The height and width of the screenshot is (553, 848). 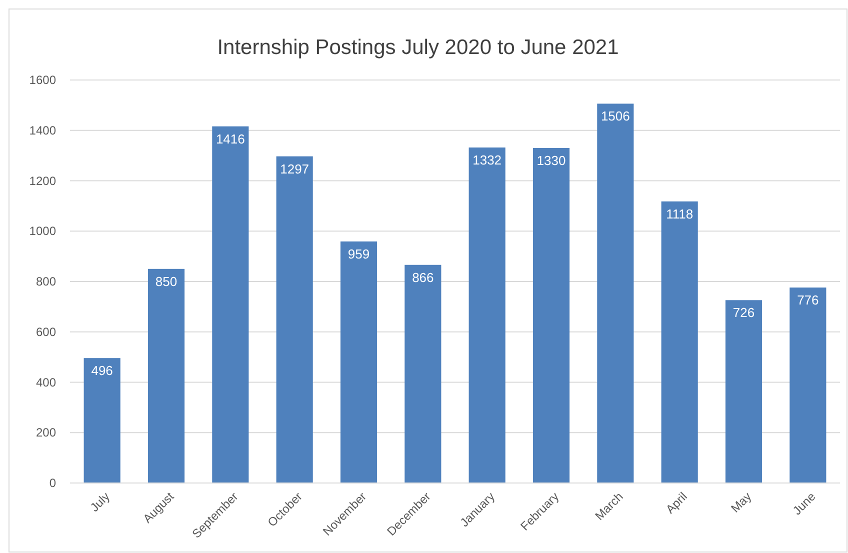 I want to click on y-tick-label: 1600, so click(x=42, y=80).